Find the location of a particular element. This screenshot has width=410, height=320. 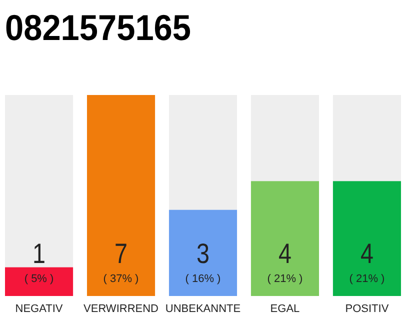

data-label: 3 is located at coordinates (204, 253).